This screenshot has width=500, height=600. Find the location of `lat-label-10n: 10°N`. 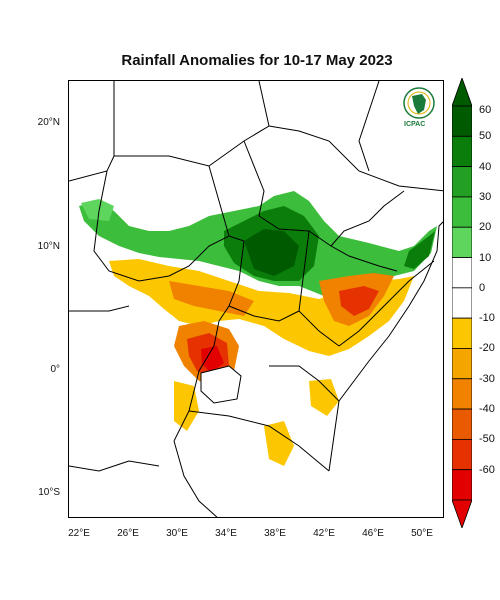

lat-label-10n: 10°N is located at coordinates (48, 246).